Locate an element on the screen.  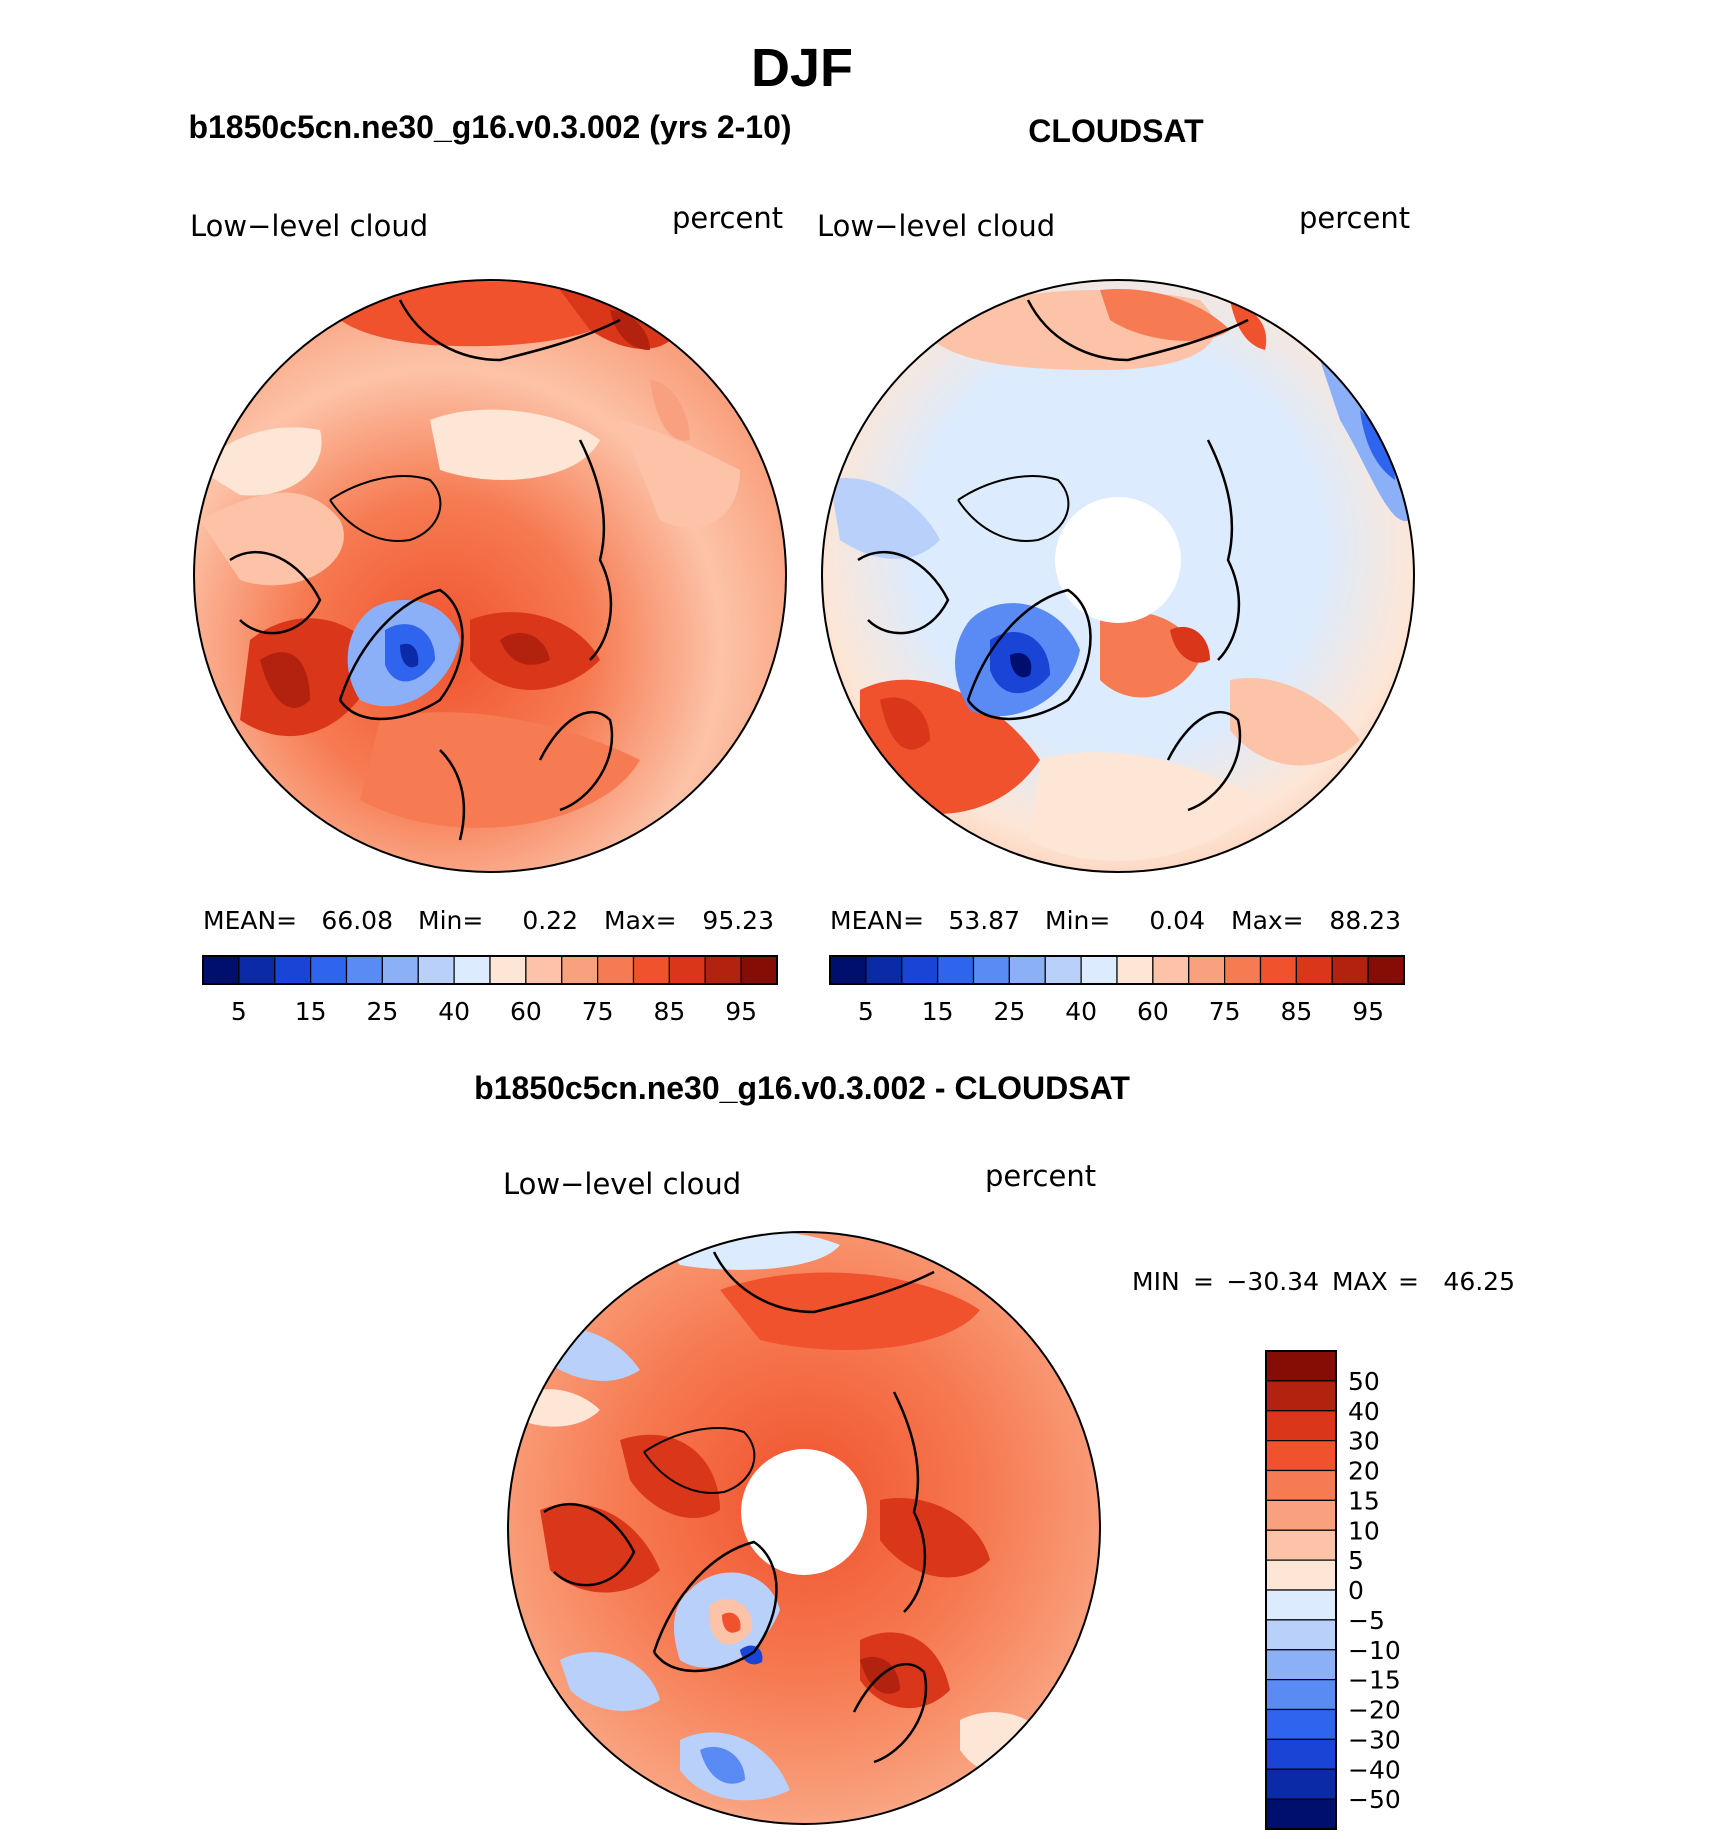
figure-title: DJF is located at coordinates (802, 68).